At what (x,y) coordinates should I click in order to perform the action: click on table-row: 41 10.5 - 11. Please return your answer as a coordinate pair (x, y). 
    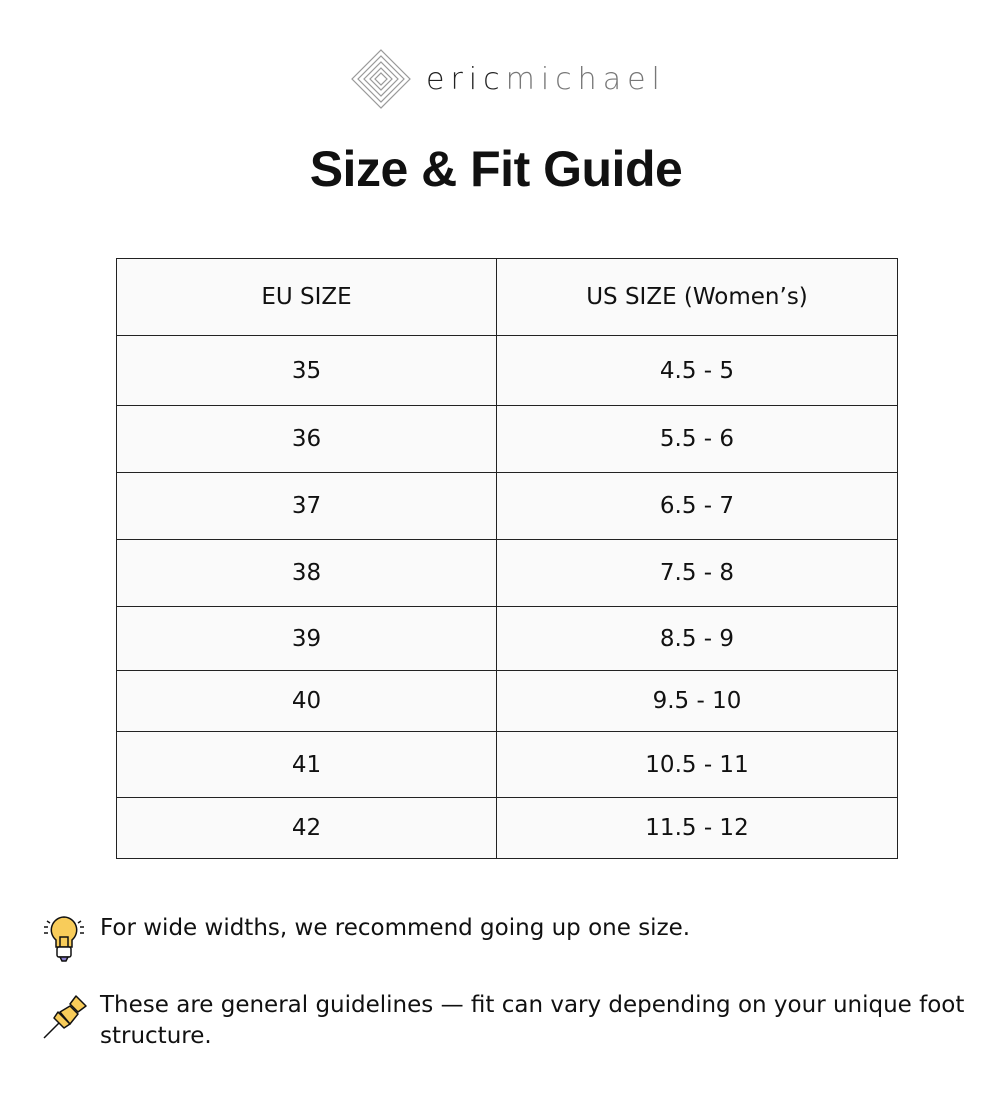
    Looking at the image, I should click on (507, 764).